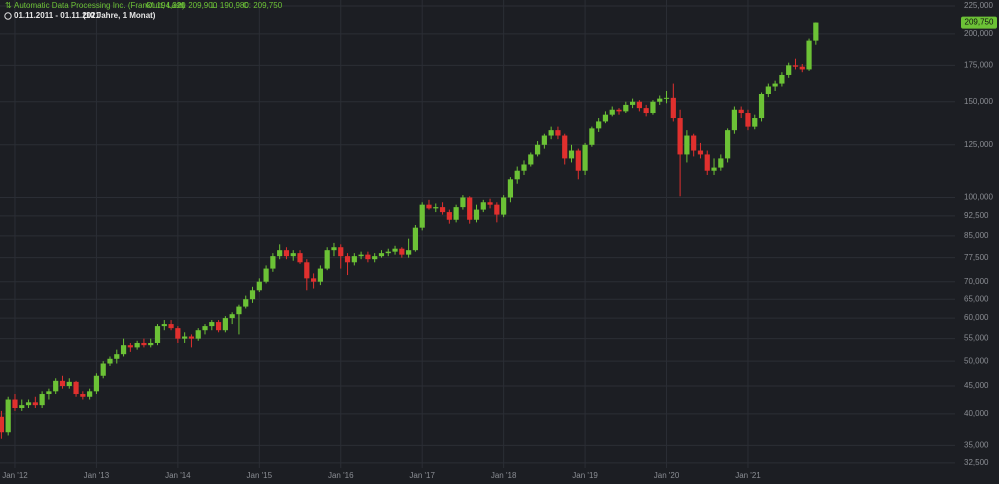 The width and height of the screenshot is (999, 484). Describe the element at coordinates (178, 475) in the screenshot. I see `x-tick-label: Jan '14` at that location.